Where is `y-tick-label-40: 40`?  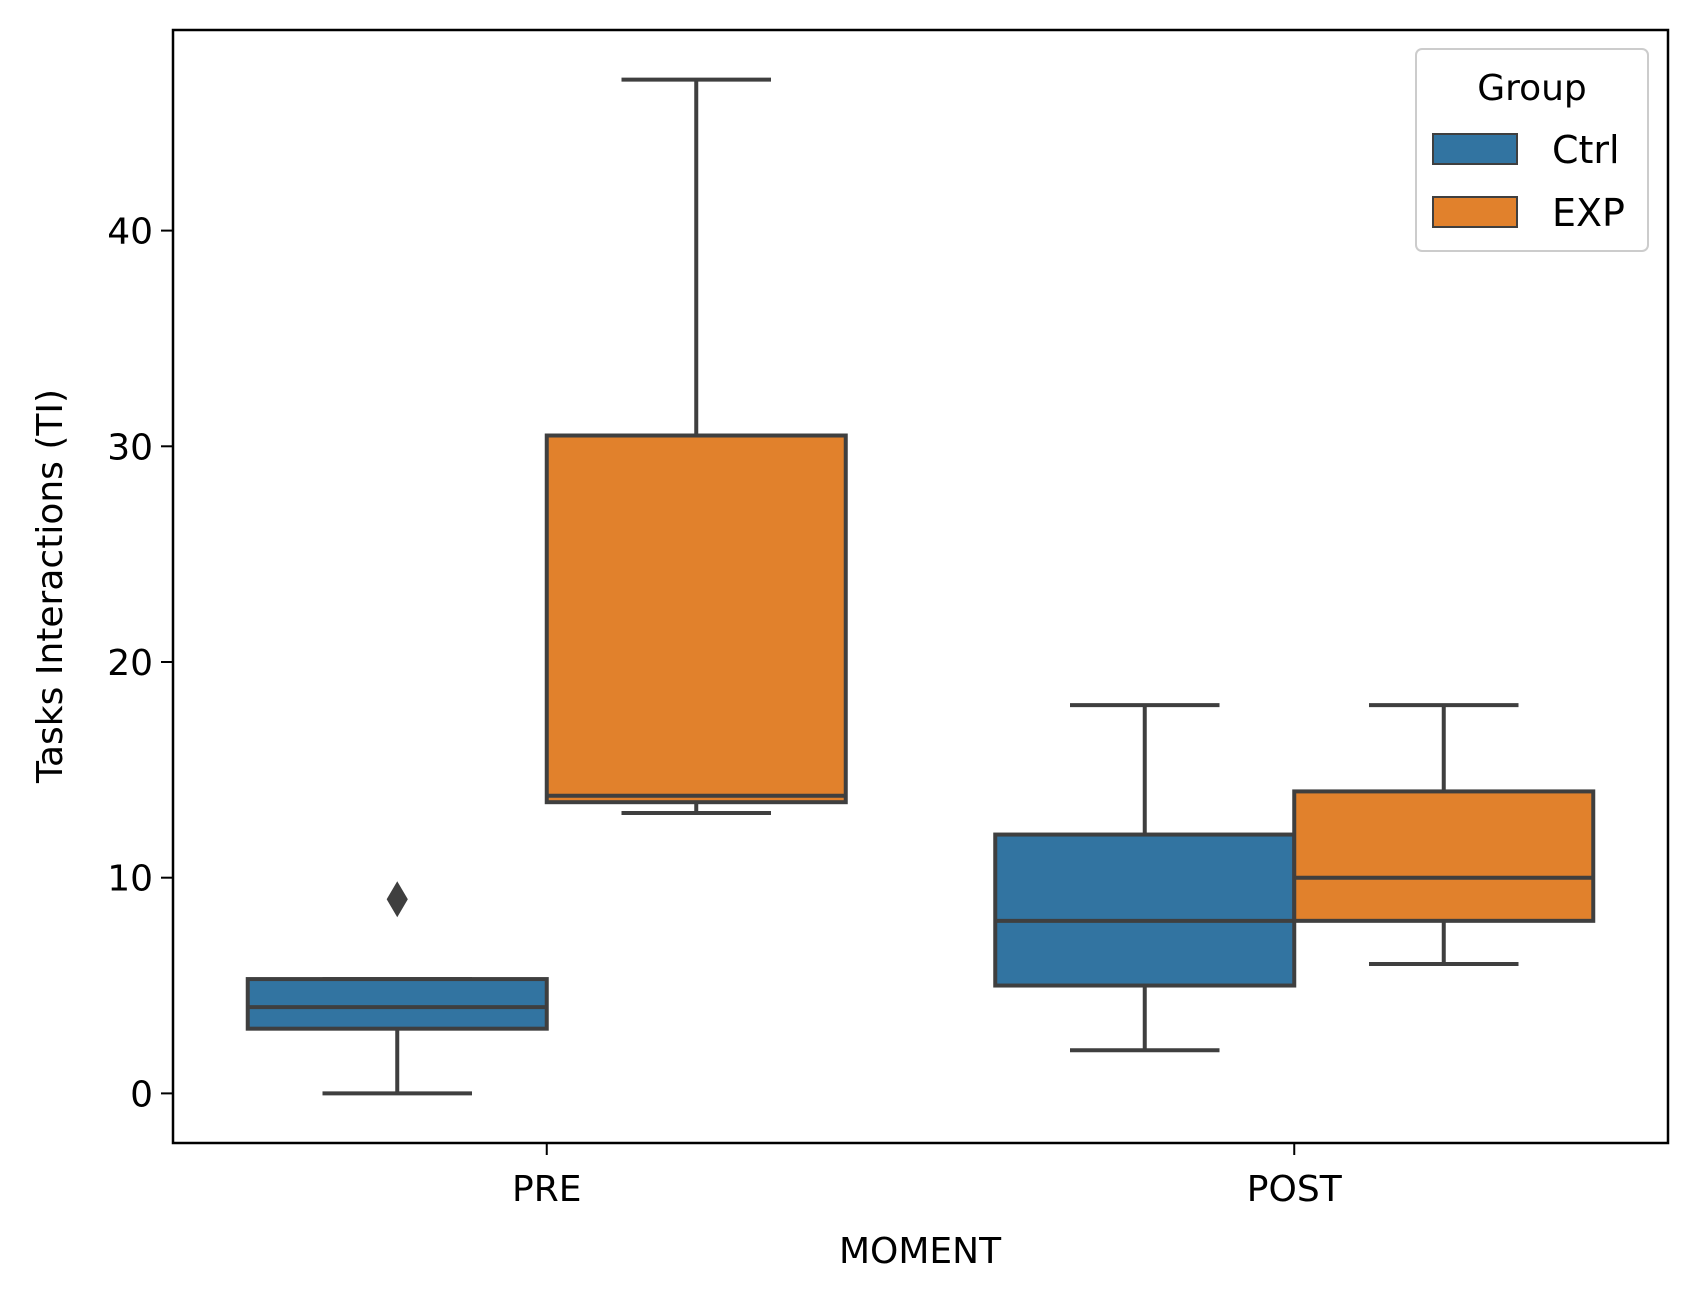
y-tick-label-40: 40 is located at coordinates (130, 232).